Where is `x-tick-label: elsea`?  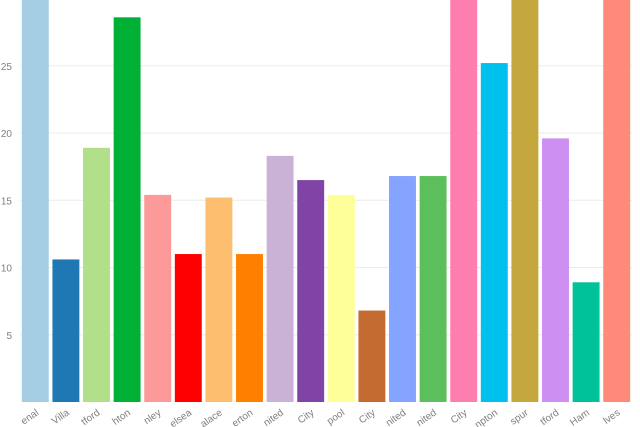 x-tick-label: elsea is located at coordinates (181, 417).